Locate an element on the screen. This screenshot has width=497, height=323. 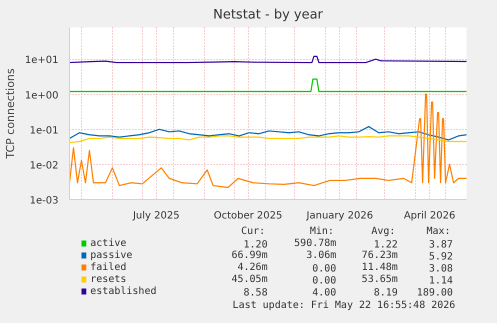
text: Max: is located at coordinates (438, 231).